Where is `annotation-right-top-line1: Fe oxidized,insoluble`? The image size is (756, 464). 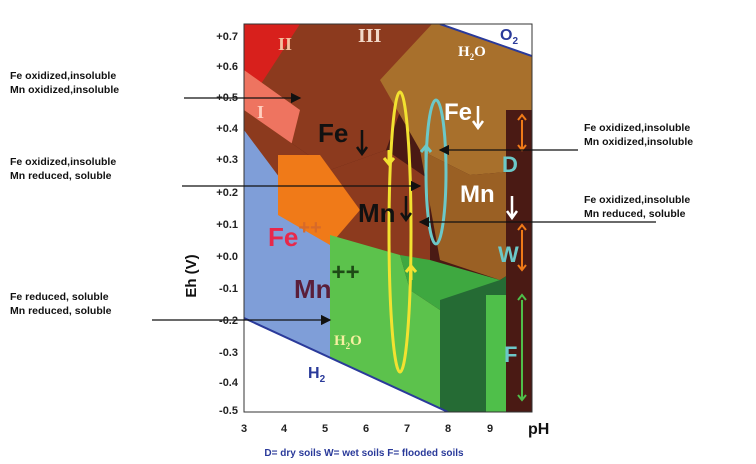
annotation-right-top-line1: Fe oxidized,insoluble is located at coordinates (637, 128).